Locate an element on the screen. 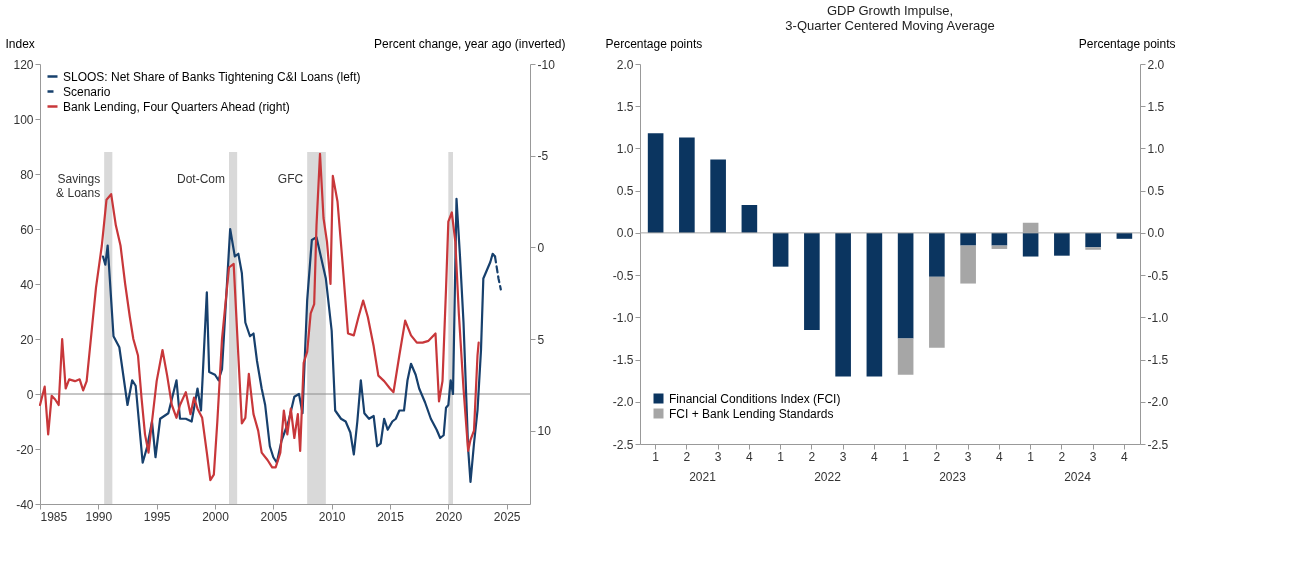 This screenshot has width=1297, height=565. y-tick-label: 120 is located at coordinates (23, 64).